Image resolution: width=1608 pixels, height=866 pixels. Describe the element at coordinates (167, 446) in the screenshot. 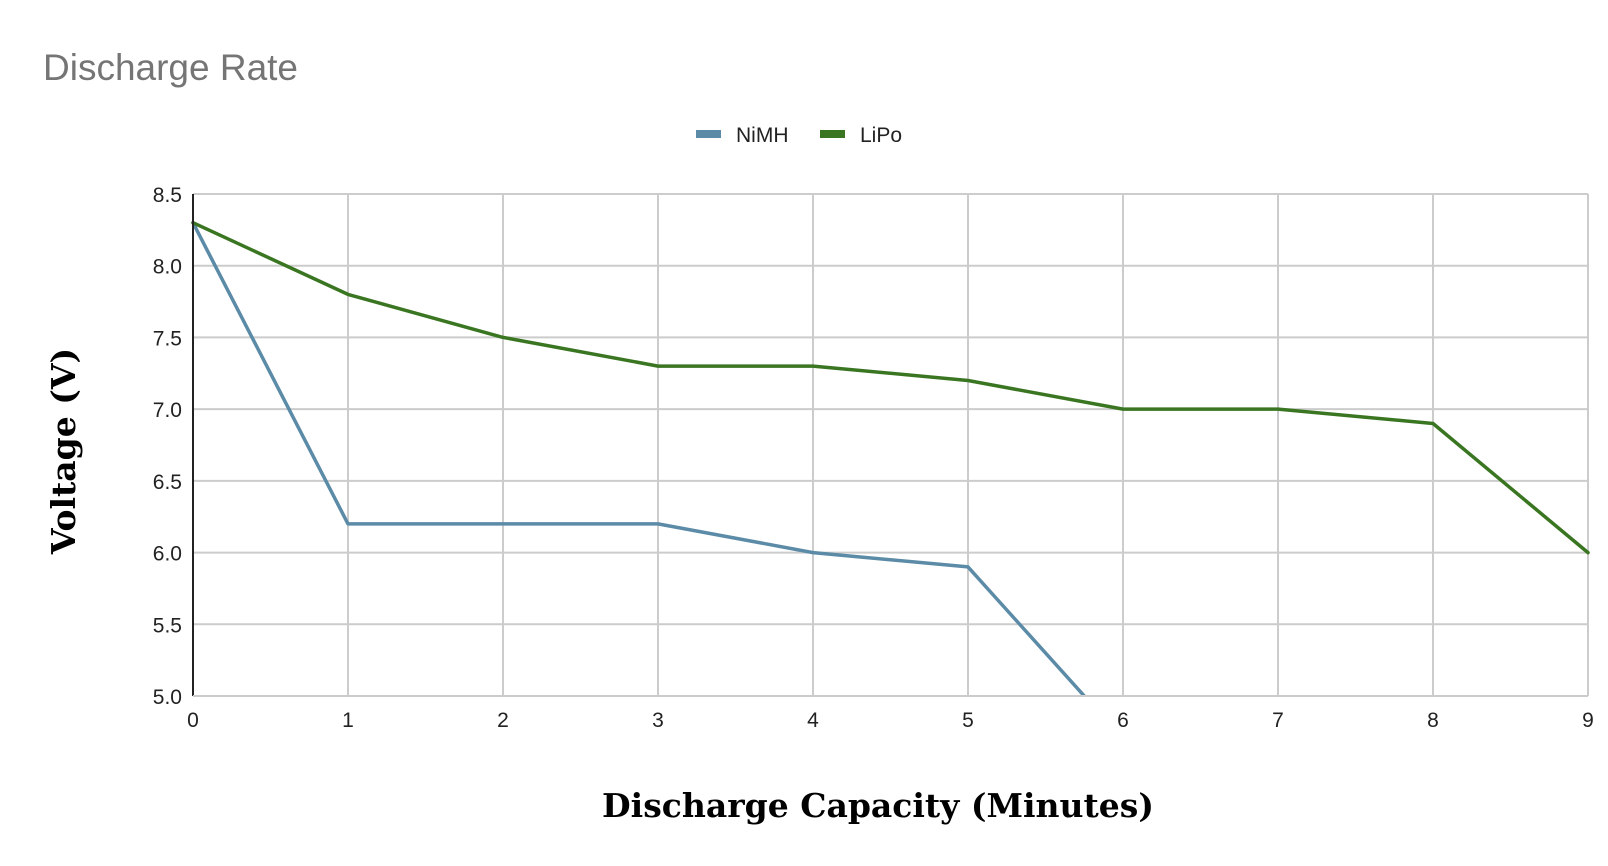

I see `y-tick-labels: 5.0 5.5 6.0 6.5 7.0 7.5 8.0 8.5` at that location.